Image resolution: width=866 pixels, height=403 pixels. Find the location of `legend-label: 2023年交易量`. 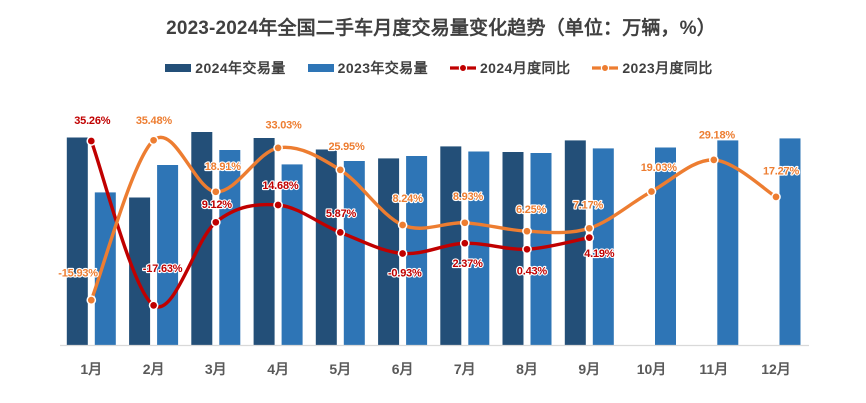

legend-label: 2023年交易量 is located at coordinates (382, 68).